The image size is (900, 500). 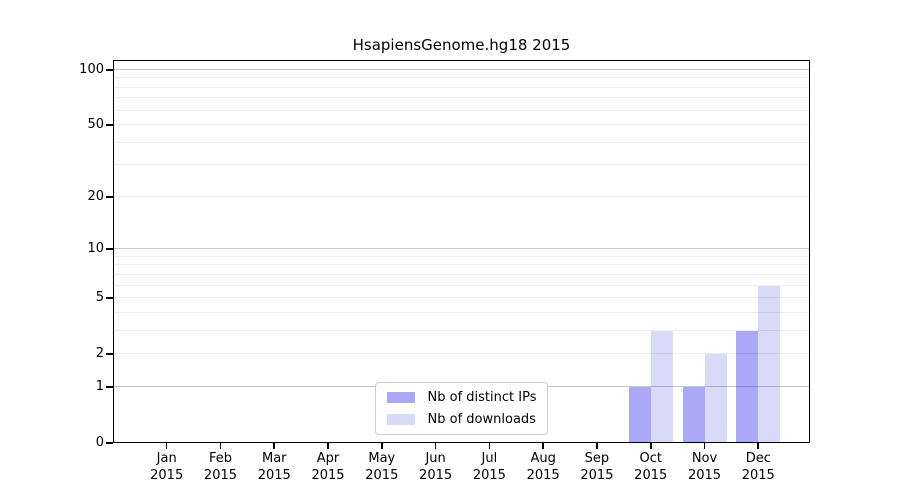 I want to click on x-label-jul: Jul 2015, so click(x=489, y=467).